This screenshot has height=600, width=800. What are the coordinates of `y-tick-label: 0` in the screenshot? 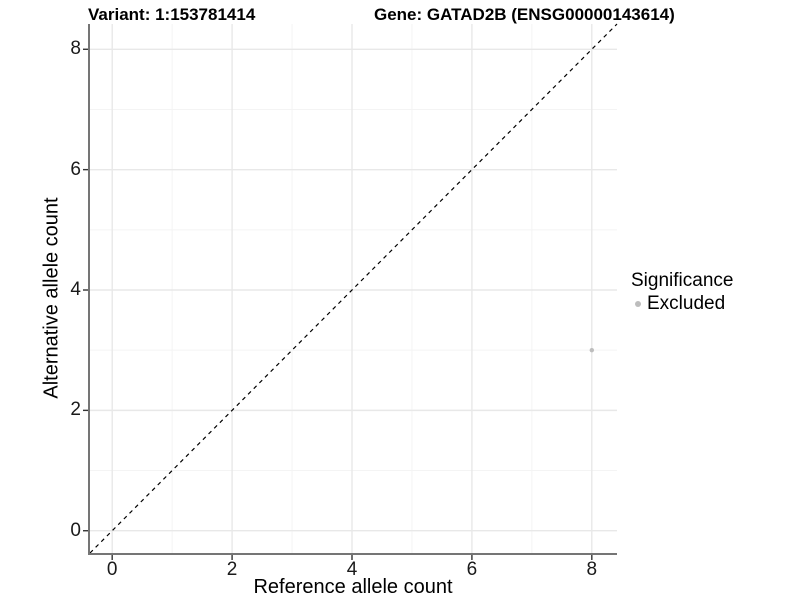 It's located at (75, 530).